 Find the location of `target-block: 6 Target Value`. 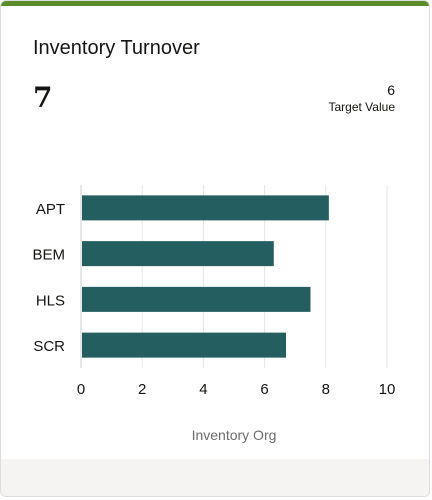

target-block: 6 Target Value is located at coordinates (362, 98).